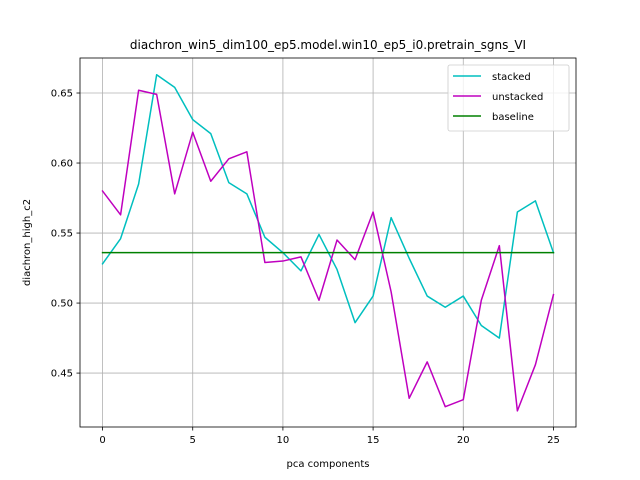 Image resolution: width=640 pixels, height=480 pixels. I want to click on x-axis-label: pca components, so click(328, 464).